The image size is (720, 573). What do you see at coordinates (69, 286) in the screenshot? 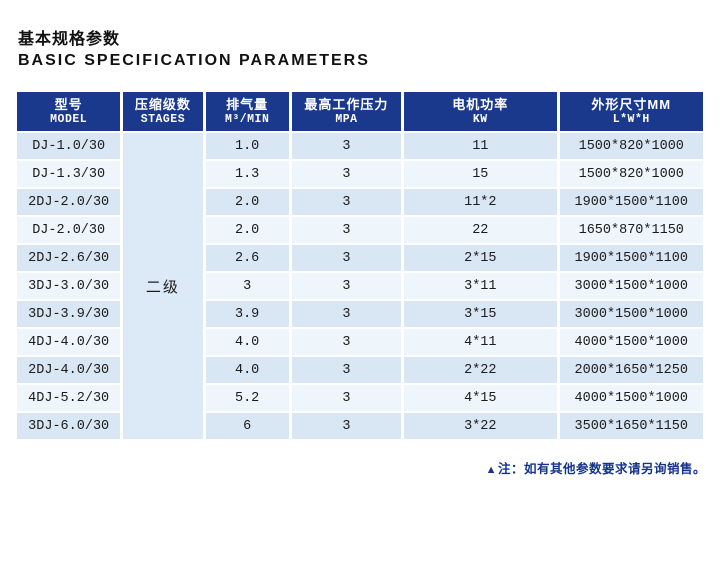
I see `model-cell: 3DJ-3.0/30` at bounding box center [69, 286].